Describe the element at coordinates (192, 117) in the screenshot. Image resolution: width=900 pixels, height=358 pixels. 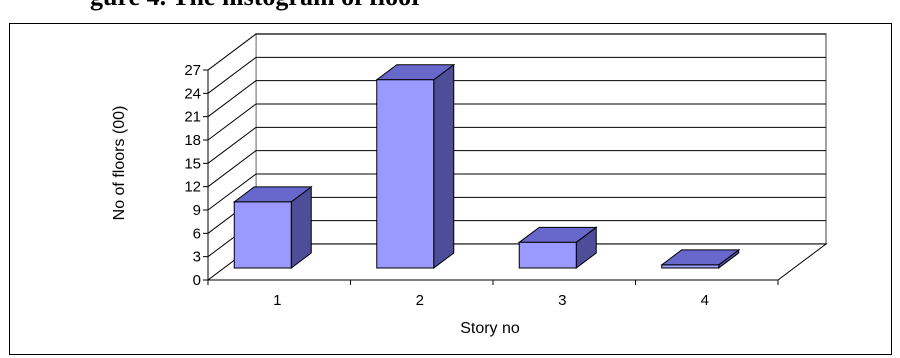
I see `y-tick-label: 21` at that location.